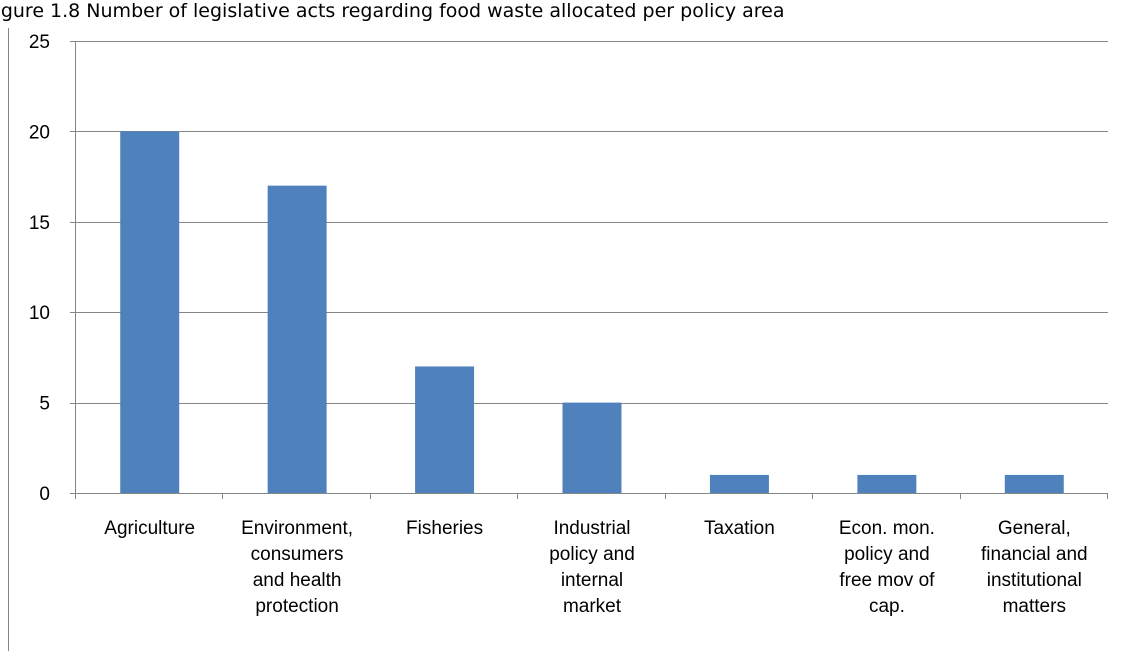 The width and height of the screenshot is (1123, 651). Describe the element at coordinates (39, 268) in the screenshot. I see `y-tick-labels: 0 5 10 15 20 25` at that location.